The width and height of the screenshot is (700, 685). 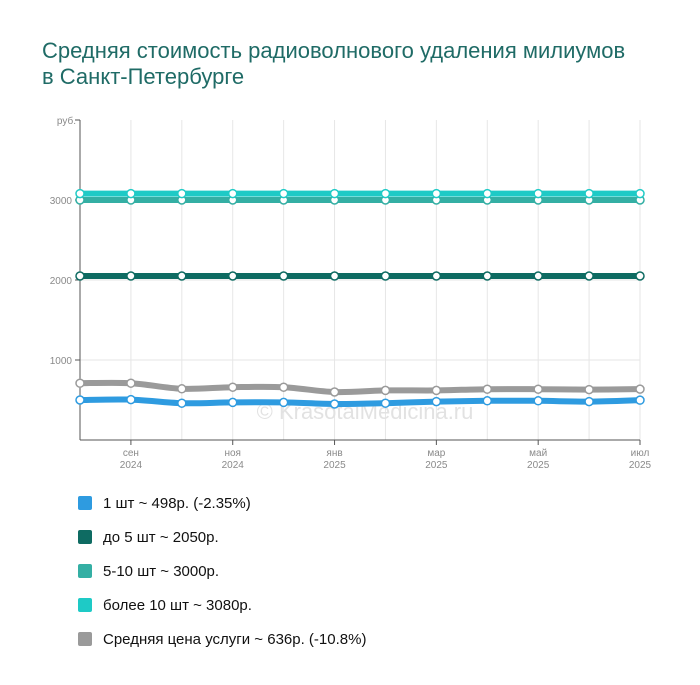 I want to click on legend-label: 1 шт ~ 498р. (-2.35%), so click(x=177, y=503).